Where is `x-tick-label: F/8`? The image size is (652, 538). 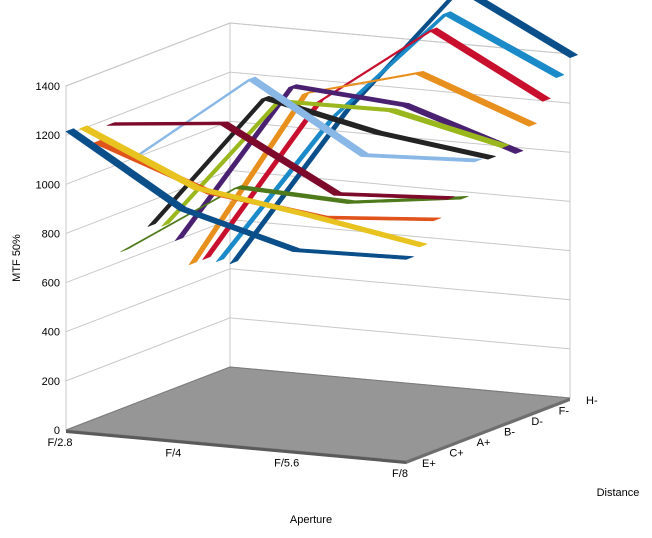 x-tick-label: F/8 is located at coordinates (400, 474).